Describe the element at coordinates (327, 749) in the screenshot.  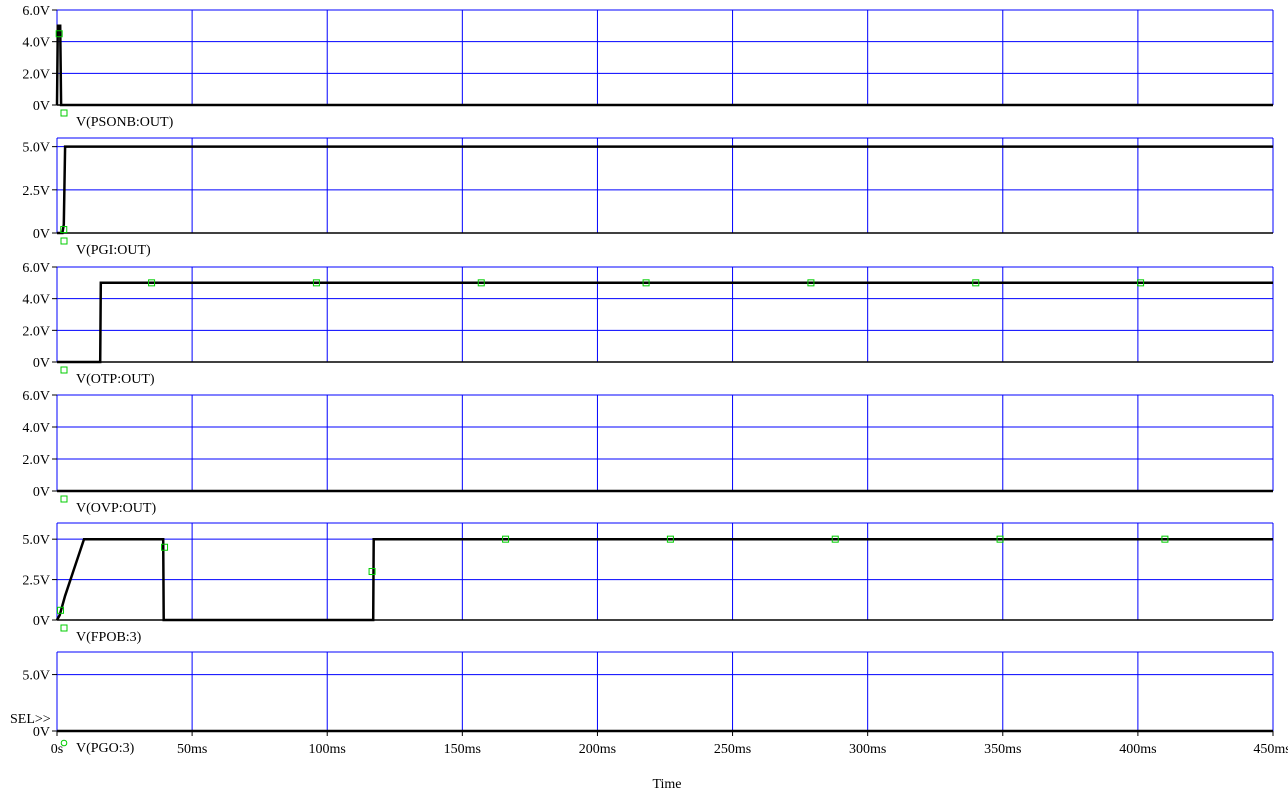
I see `x-tick-label: 100ms` at that location.